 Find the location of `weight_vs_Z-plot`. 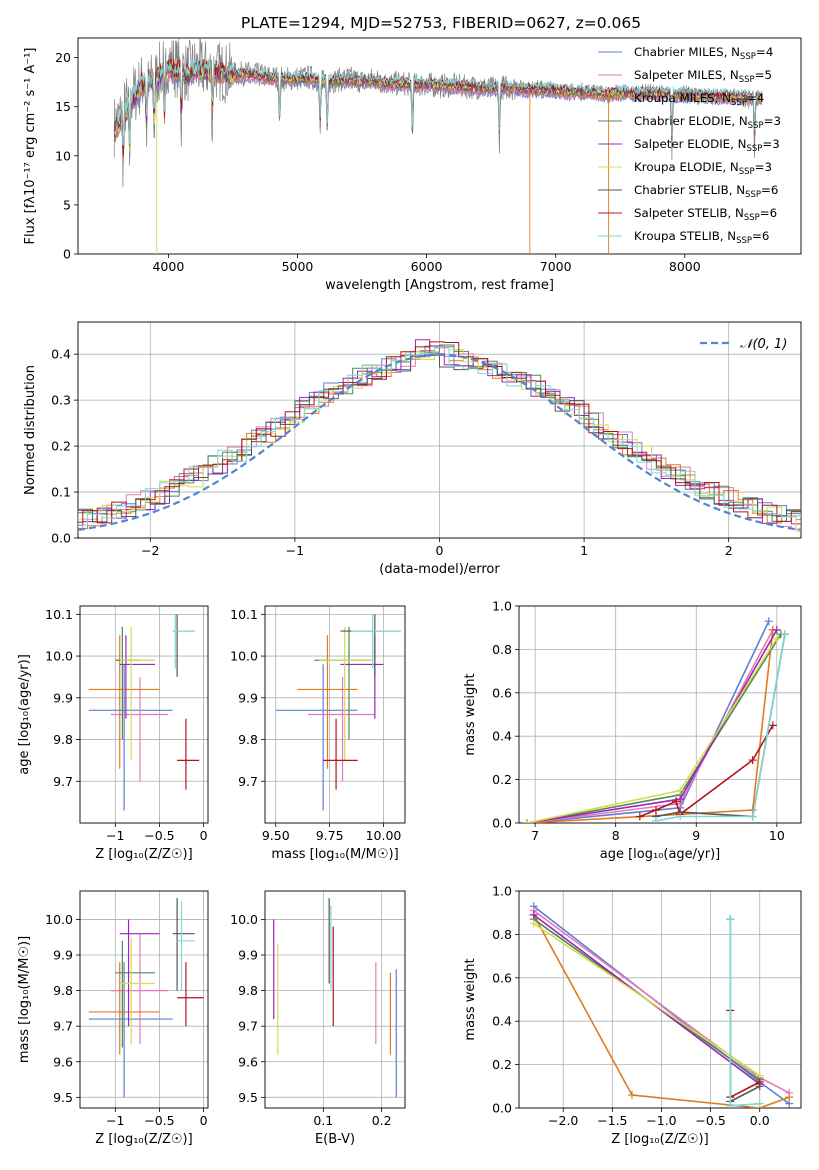

weight_vs_Z-plot is located at coordinates (661, 1005).